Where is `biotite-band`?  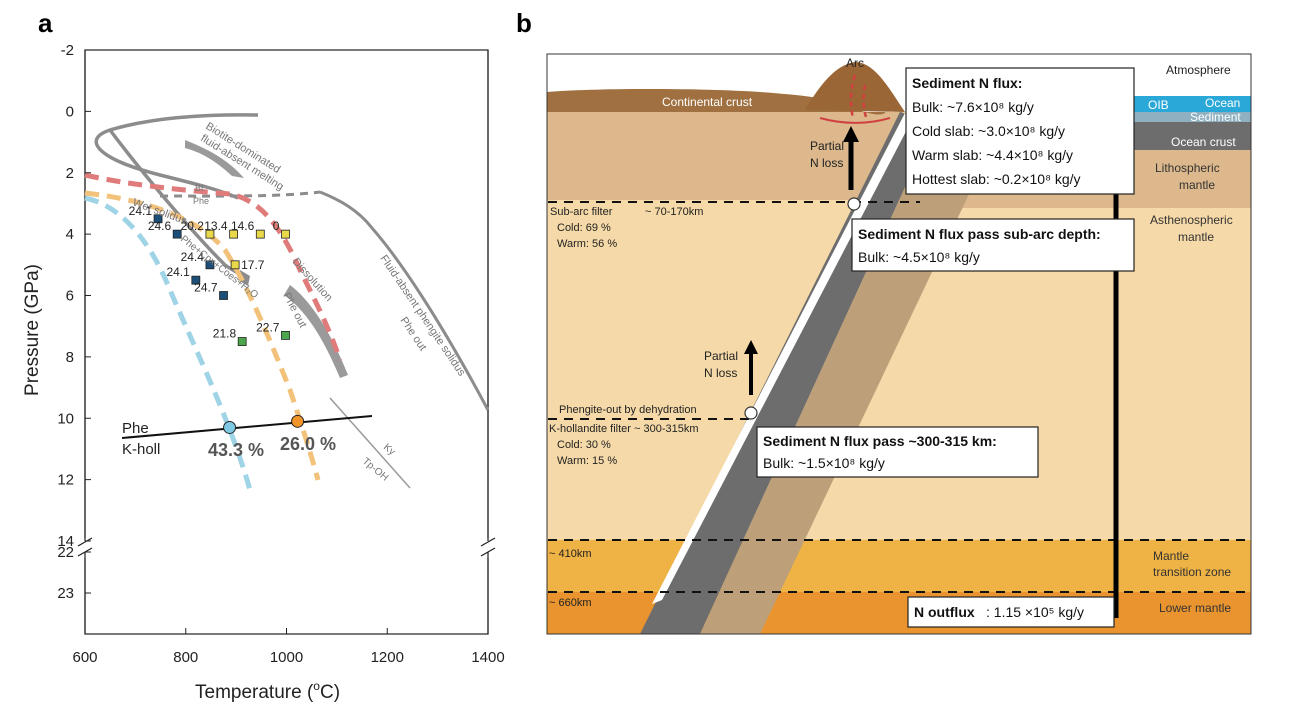 biotite-band is located at coordinates (214, 159).